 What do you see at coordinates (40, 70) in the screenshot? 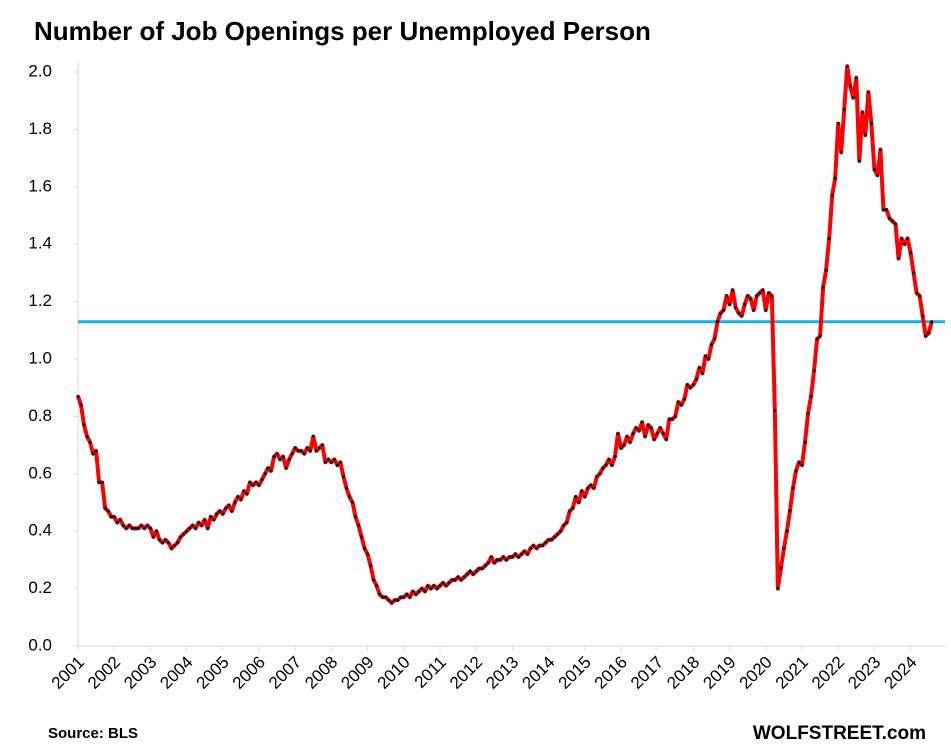
I see `y-tick-label: 2.0` at bounding box center [40, 70].